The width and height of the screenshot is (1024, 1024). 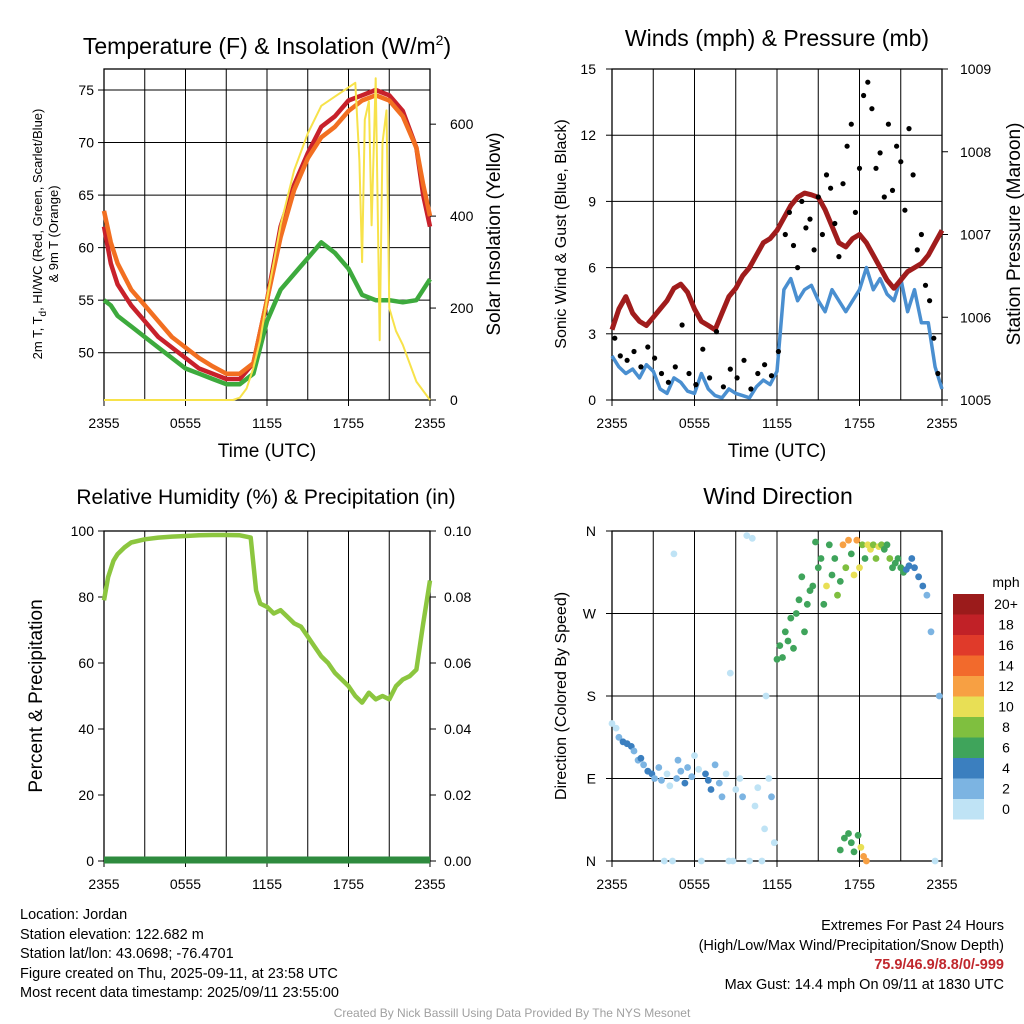 I want to click on y-tick-label: N, so click(x=591, y=861).